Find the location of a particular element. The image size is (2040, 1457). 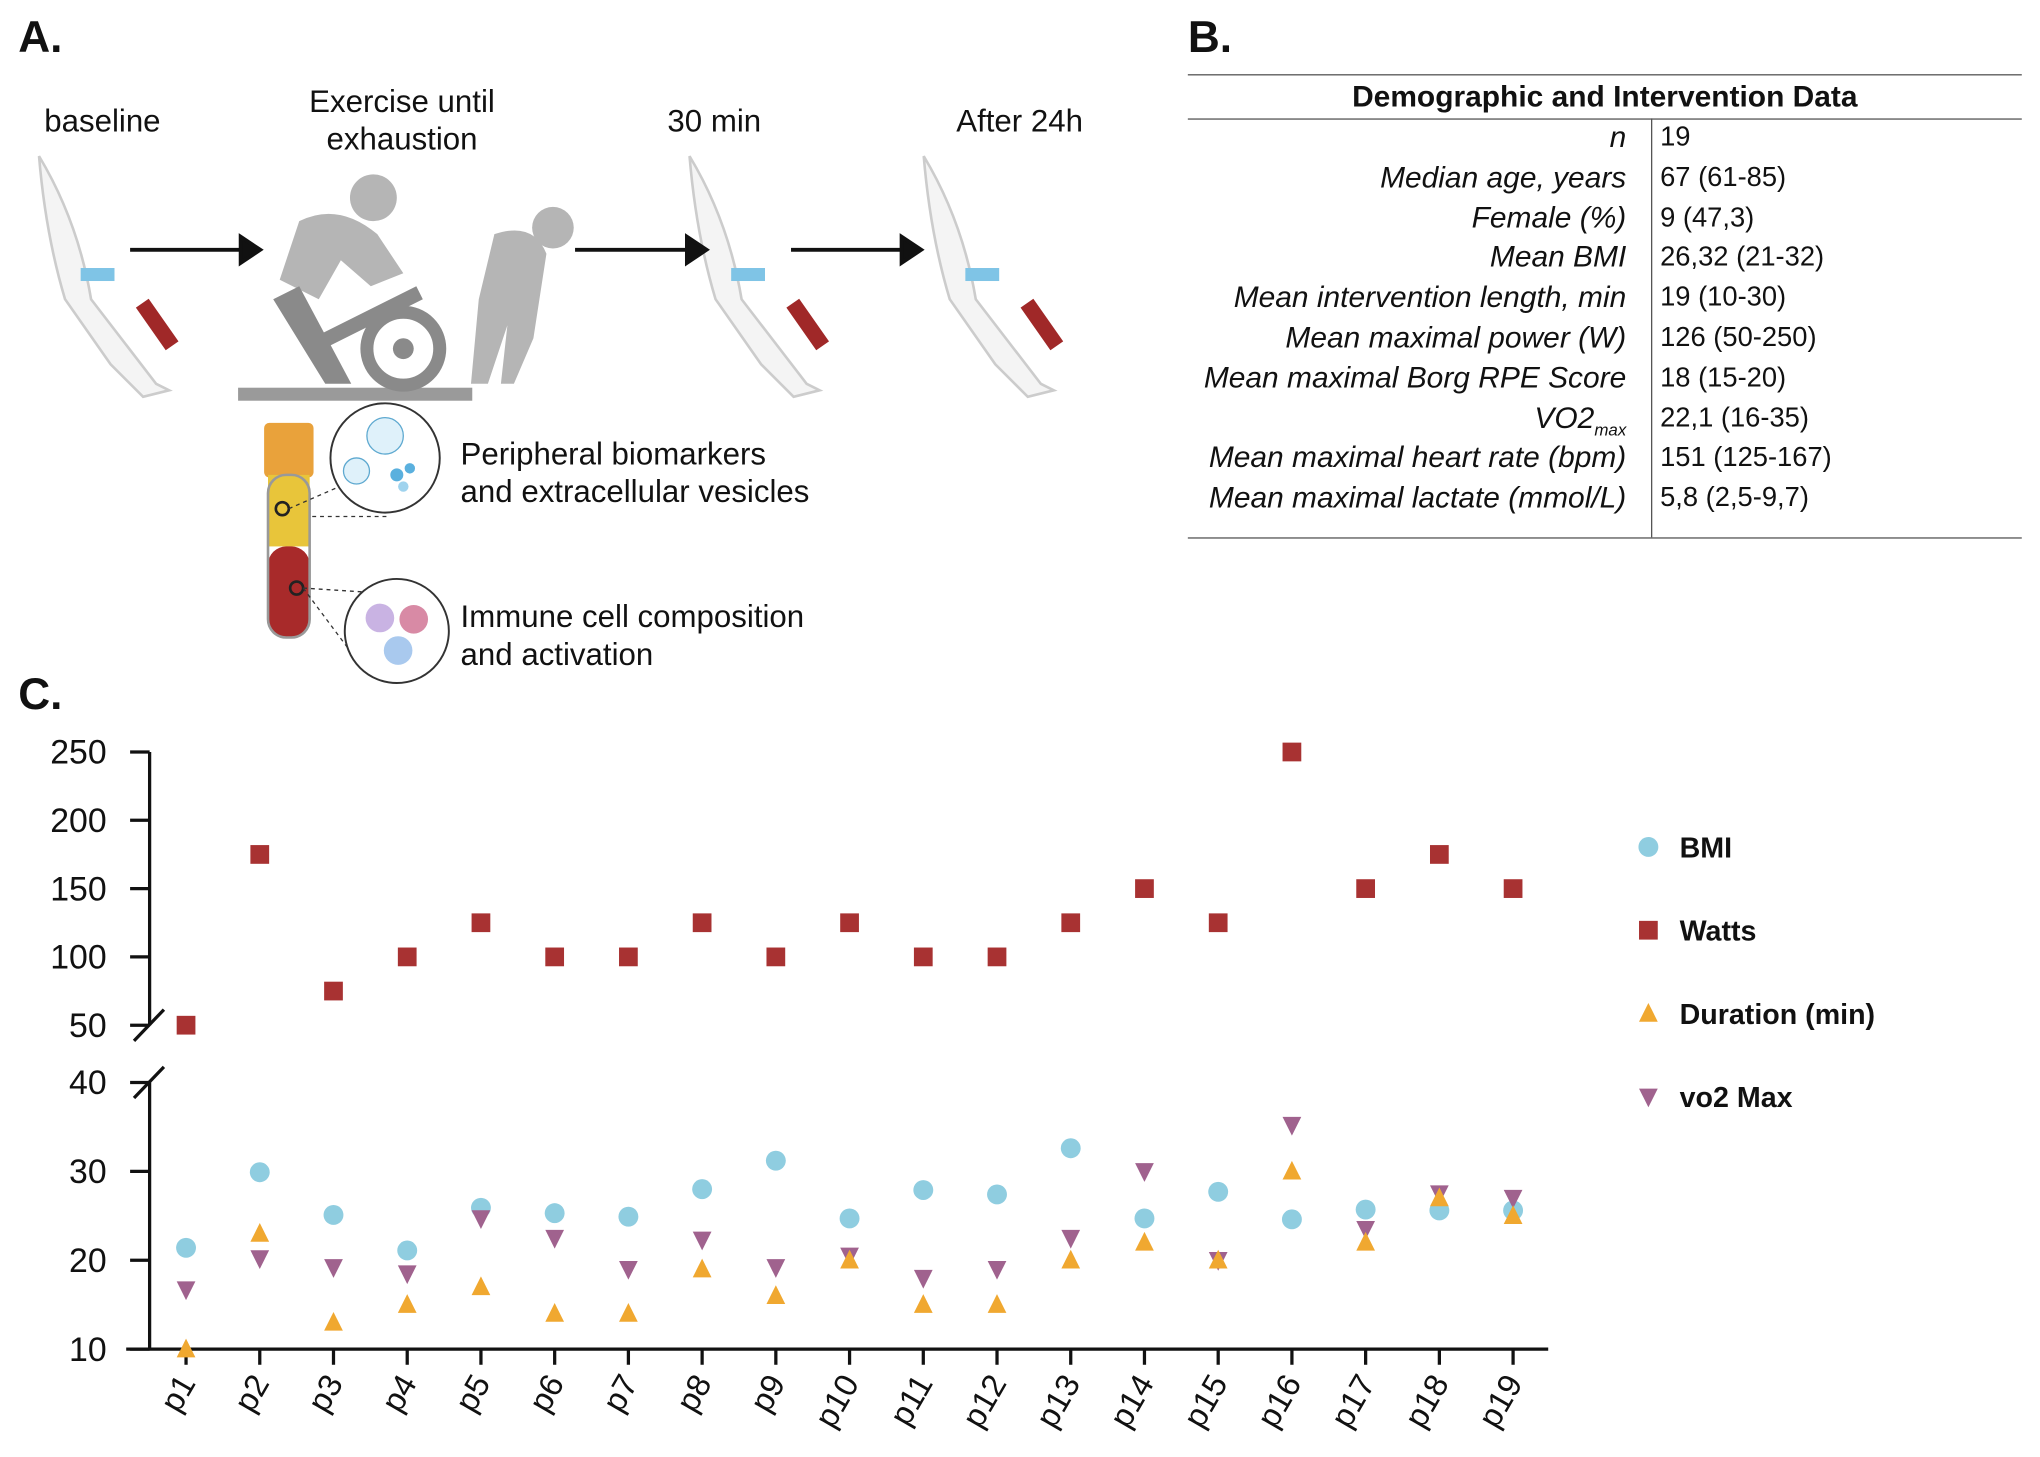

y-tick-label: 200 is located at coordinates (78, 821).